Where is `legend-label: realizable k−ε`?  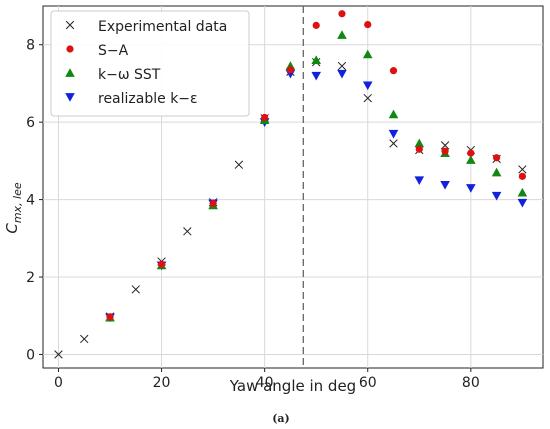
legend-label: realizable k−ε is located at coordinates (148, 99).